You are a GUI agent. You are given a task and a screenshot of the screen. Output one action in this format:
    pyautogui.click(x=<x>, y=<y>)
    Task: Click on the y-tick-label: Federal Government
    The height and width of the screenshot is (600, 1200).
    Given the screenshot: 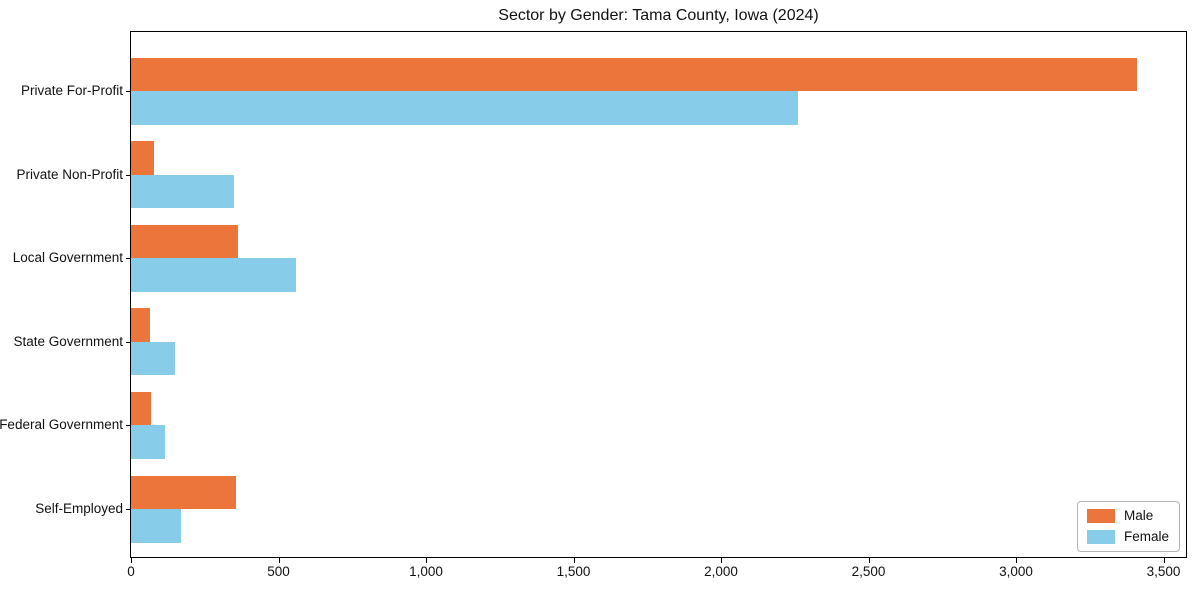 What is the action you would take?
    pyautogui.click(x=61, y=425)
    